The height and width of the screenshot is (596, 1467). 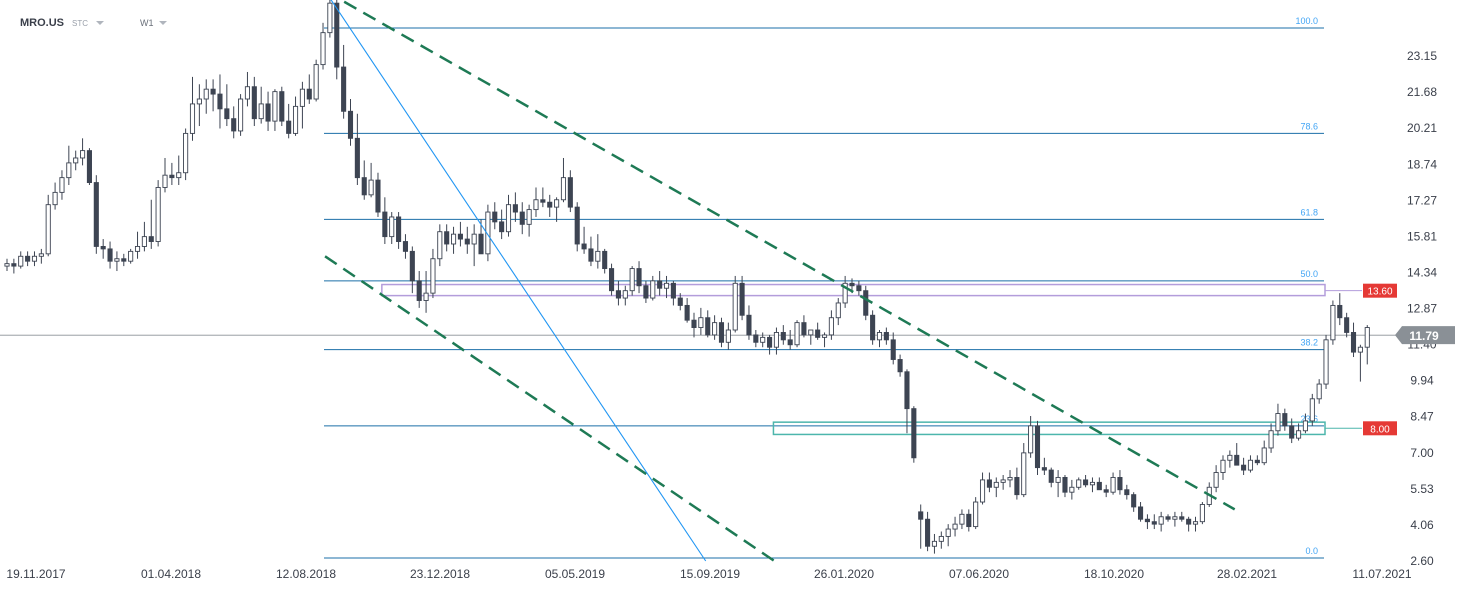 I want to click on fibo-label: 78.6, so click(x=1309, y=126).